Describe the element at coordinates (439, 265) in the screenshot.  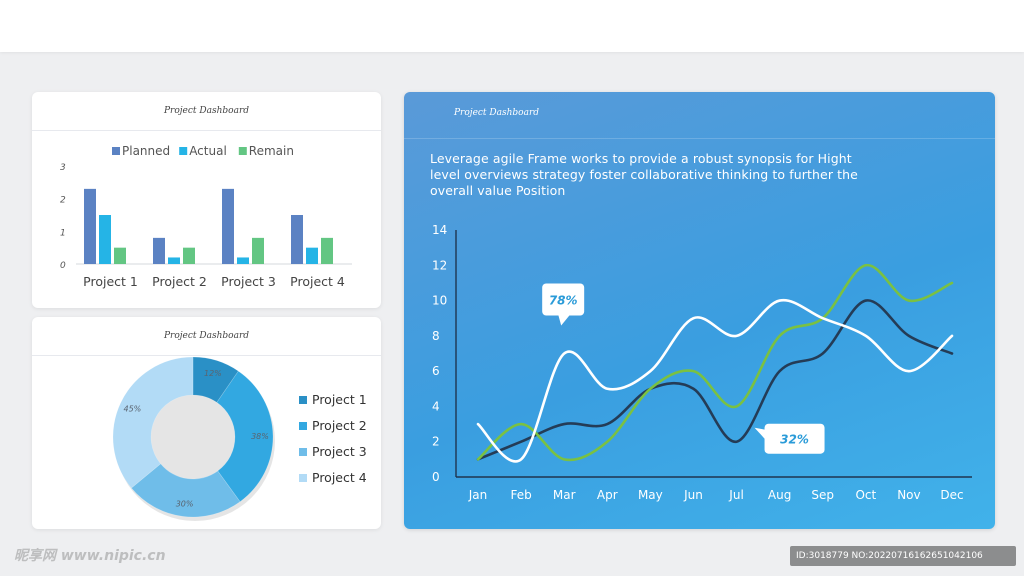
I see `y-tick-label: 12` at that location.